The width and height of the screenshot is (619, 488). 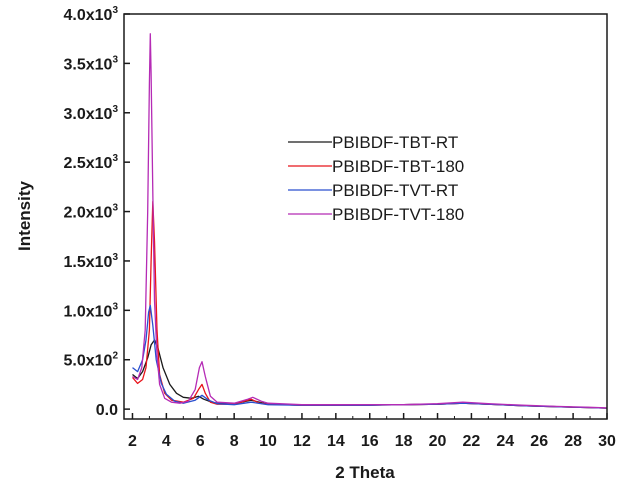 I want to click on x-tick-label: 2, so click(x=132, y=441).